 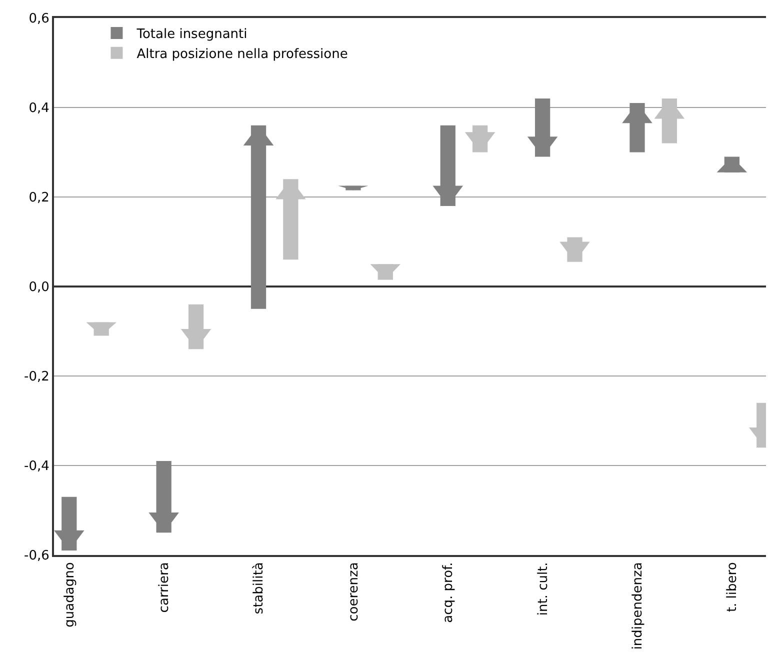 What do you see at coordinates (242, 54) in the screenshot?
I see `legend-label: Altra posizione nella professione` at bounding box center [242, 54].